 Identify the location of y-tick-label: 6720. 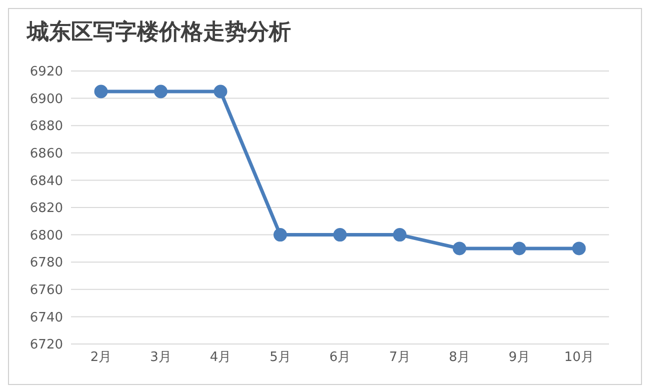
(46, 345).